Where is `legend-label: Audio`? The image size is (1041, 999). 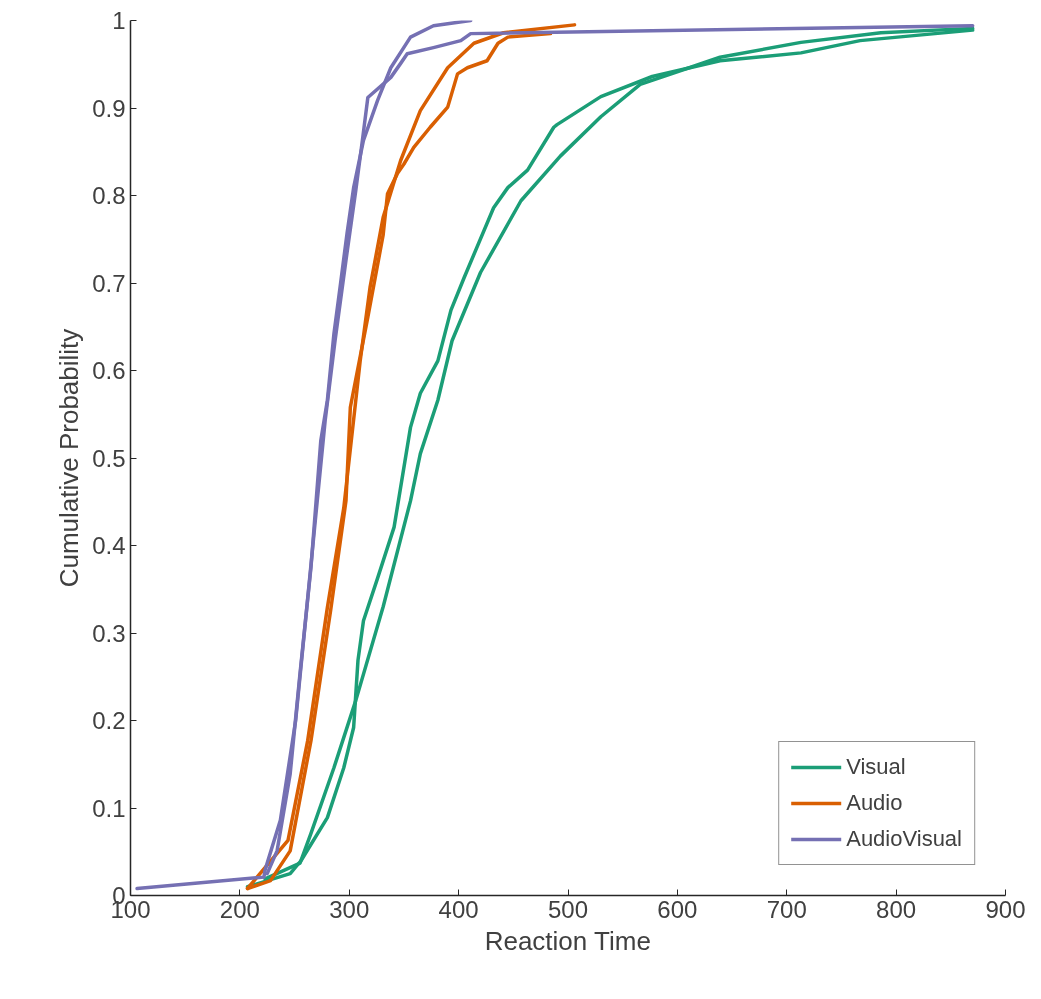
legend-label: Audio is located at coordinates (874, 803).